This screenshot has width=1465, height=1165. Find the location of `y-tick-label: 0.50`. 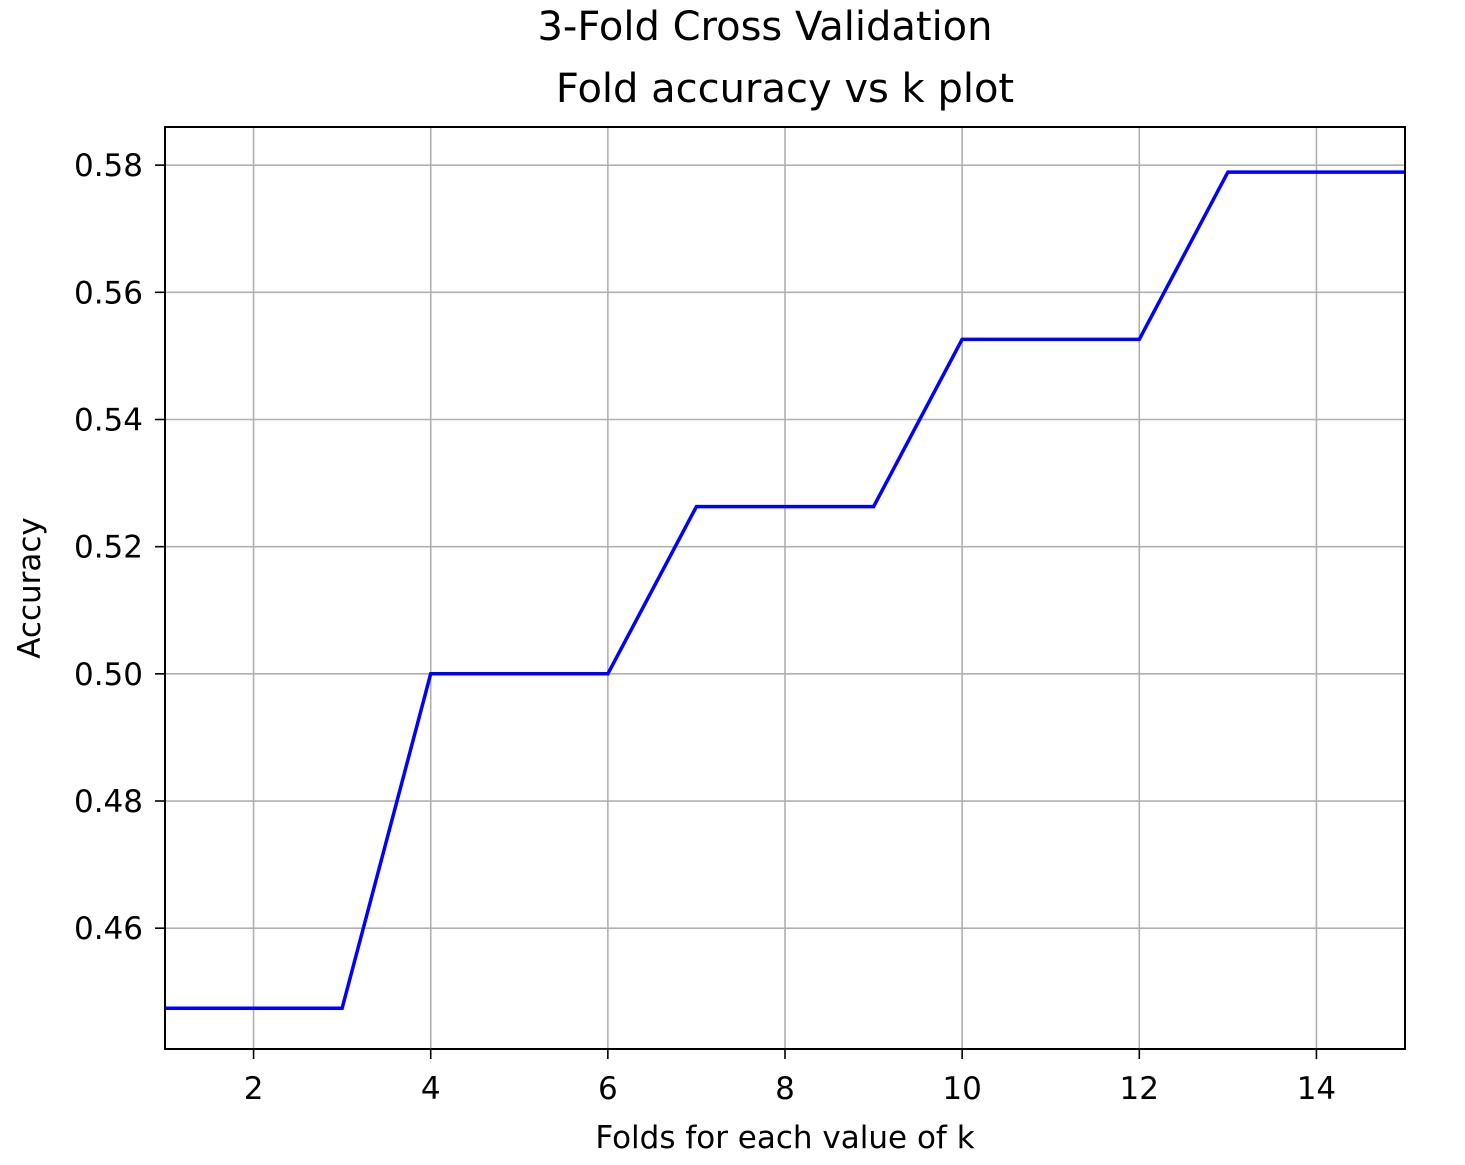

y-tick-label: 0.50 is located at coordinates (108, 675).